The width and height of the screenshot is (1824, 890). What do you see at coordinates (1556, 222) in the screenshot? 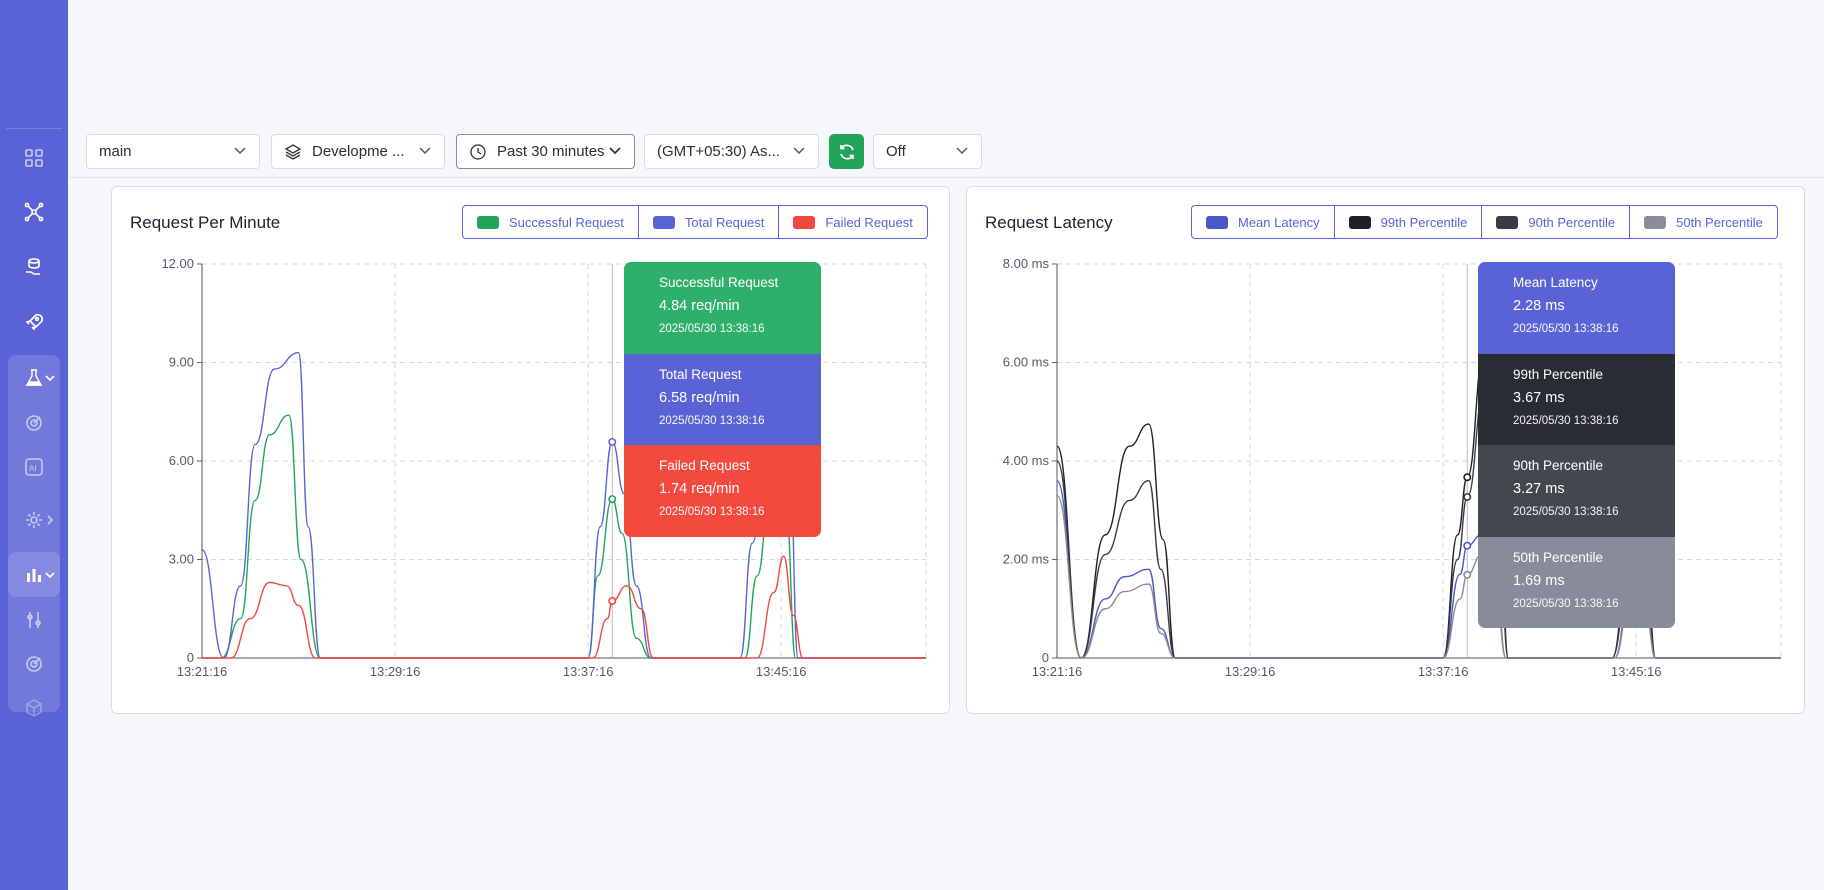
I see `legend-90th-percentile: 90th Percentile` at bounding box center [1556, 222].